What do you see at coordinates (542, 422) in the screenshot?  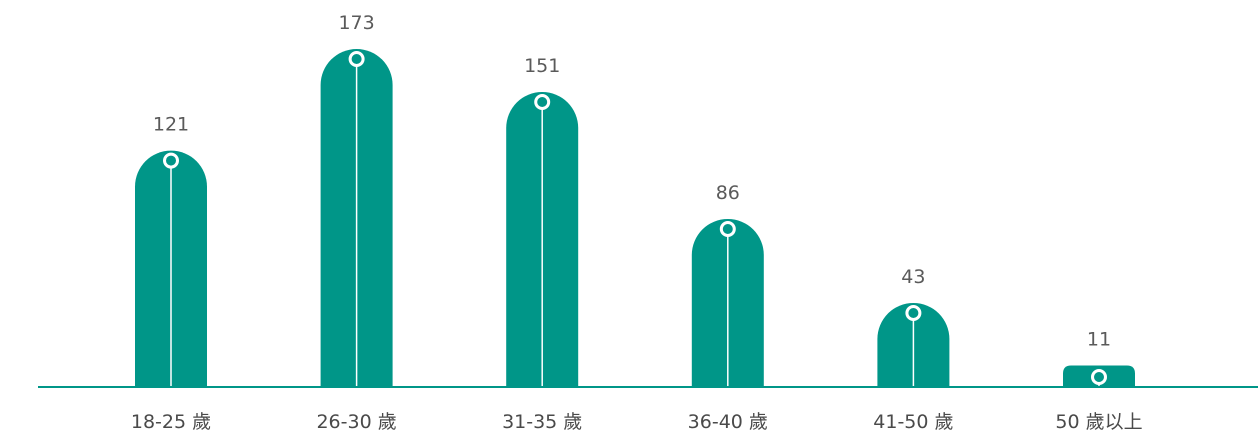 I see `x-tick-label-3: 31-35 歲` at bounding box center [542, 422].